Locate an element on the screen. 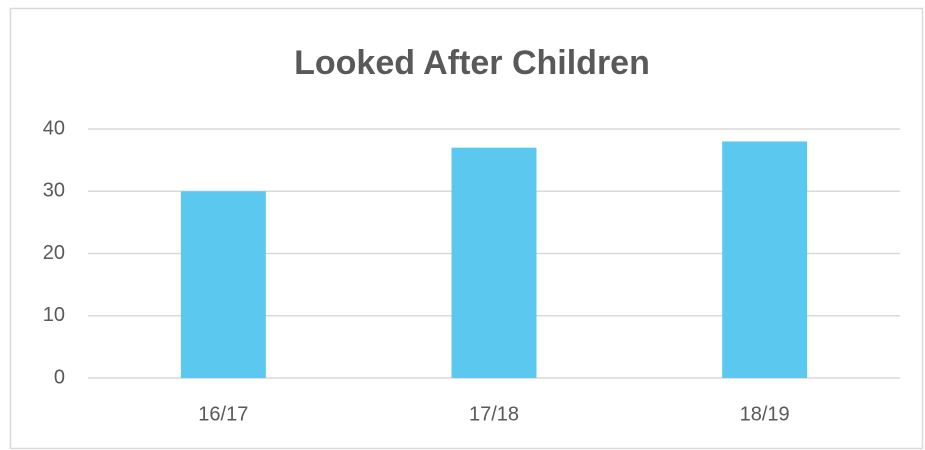 The image size is (925, 450). y-tick-label: 10 is located at coordinates (54, 315).